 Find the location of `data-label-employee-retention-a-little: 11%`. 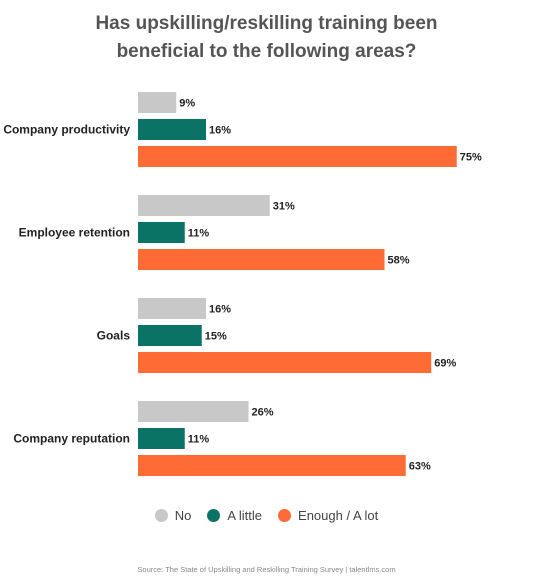

data-label-employee-retention-a-little: 11% is located at coordinates (199, 234).